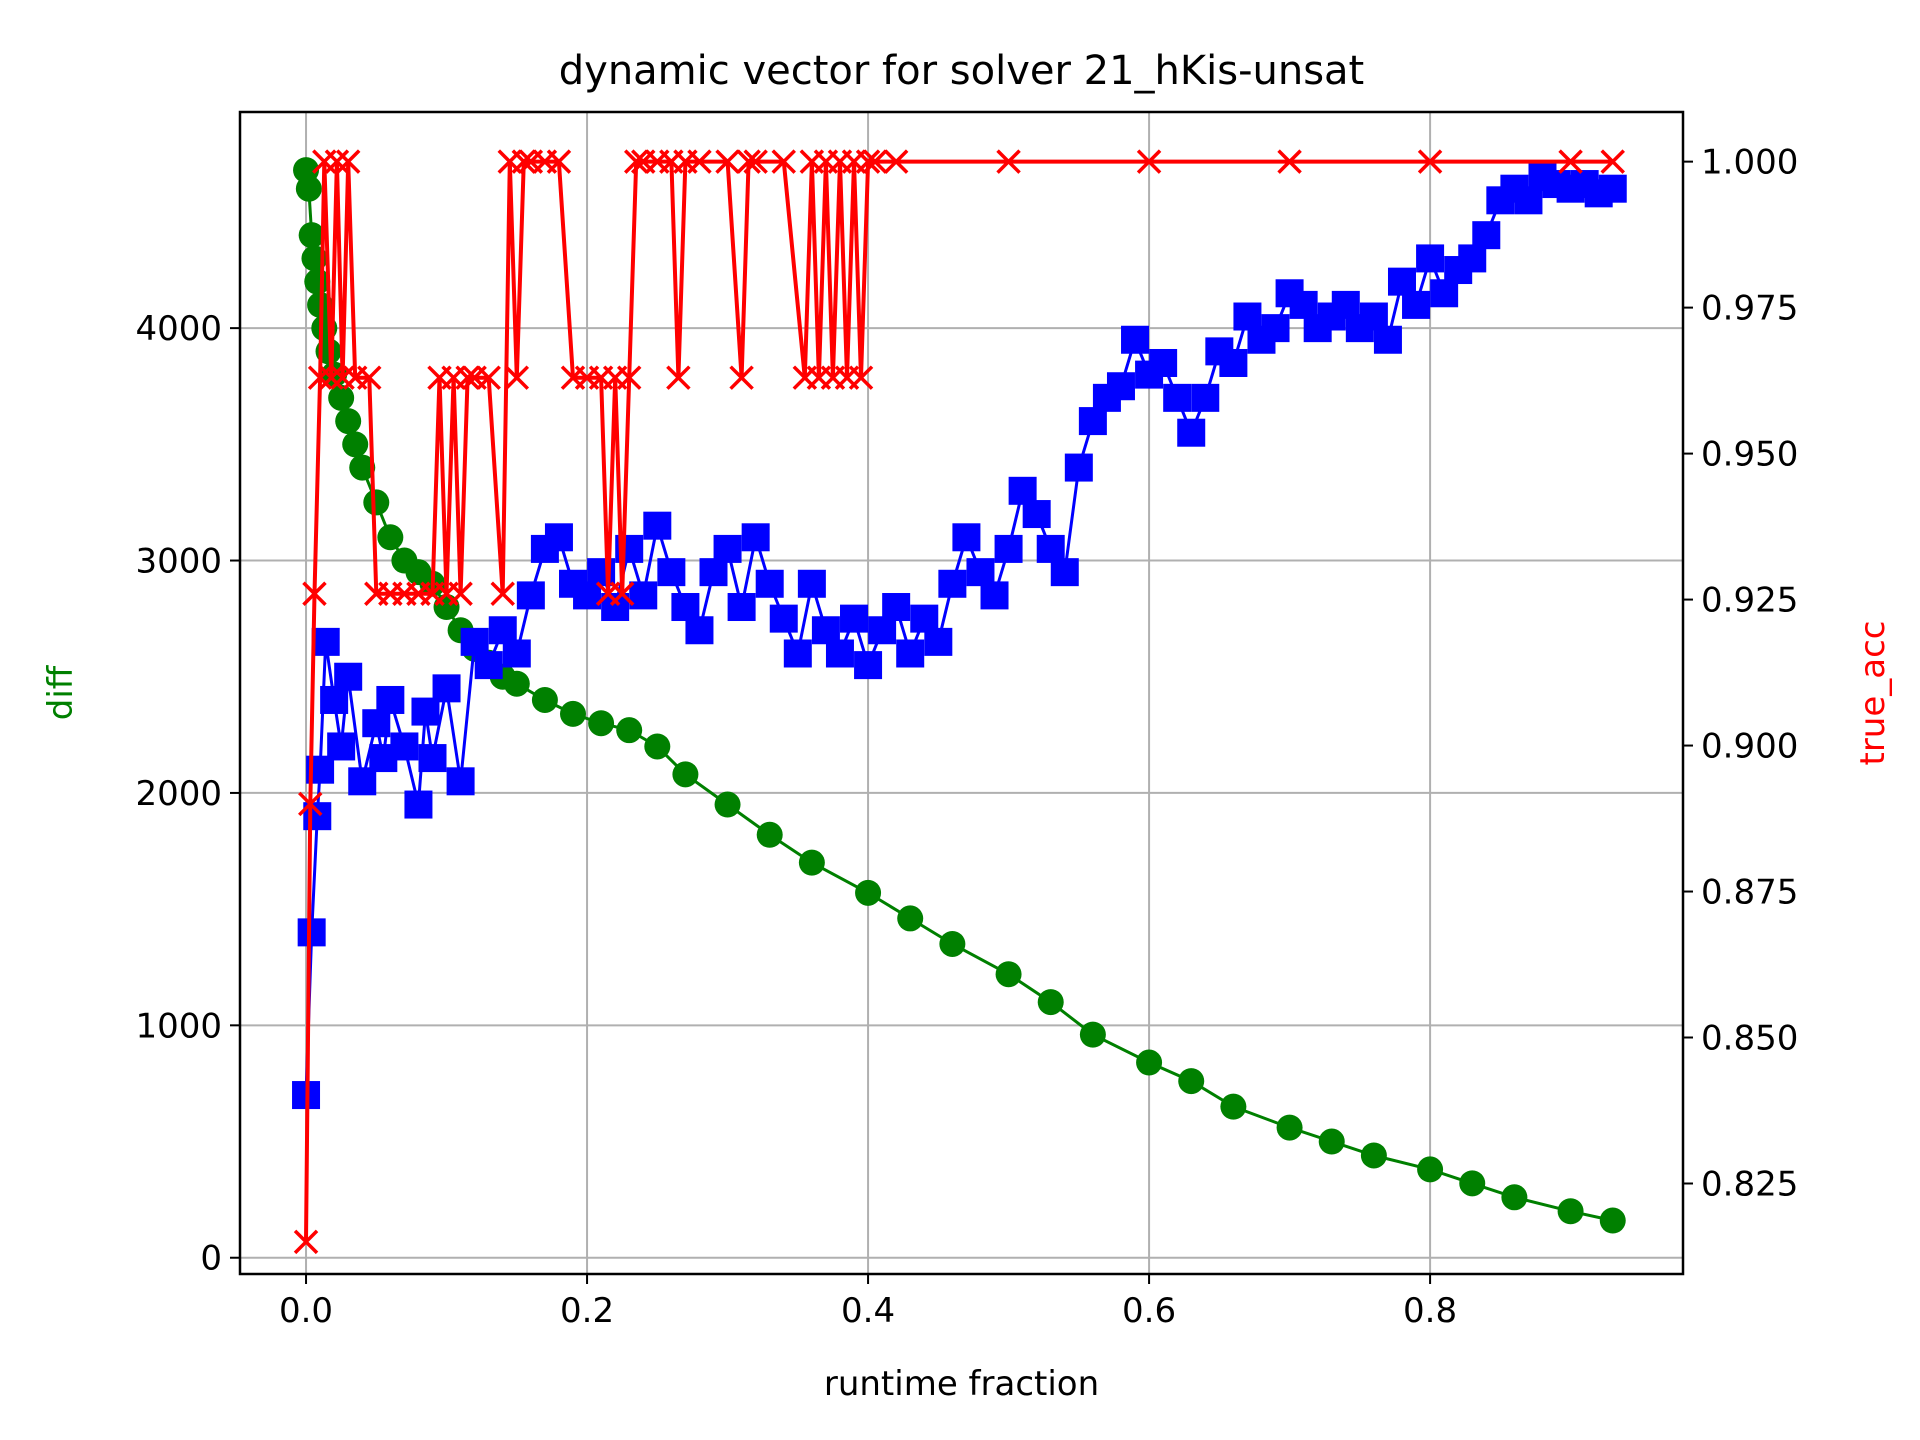 The image size is (1920, 1440). Describe the element at coordinates (1749, 309) in the screenshot. I see `y-right-tick-label: 0.975` at that location.